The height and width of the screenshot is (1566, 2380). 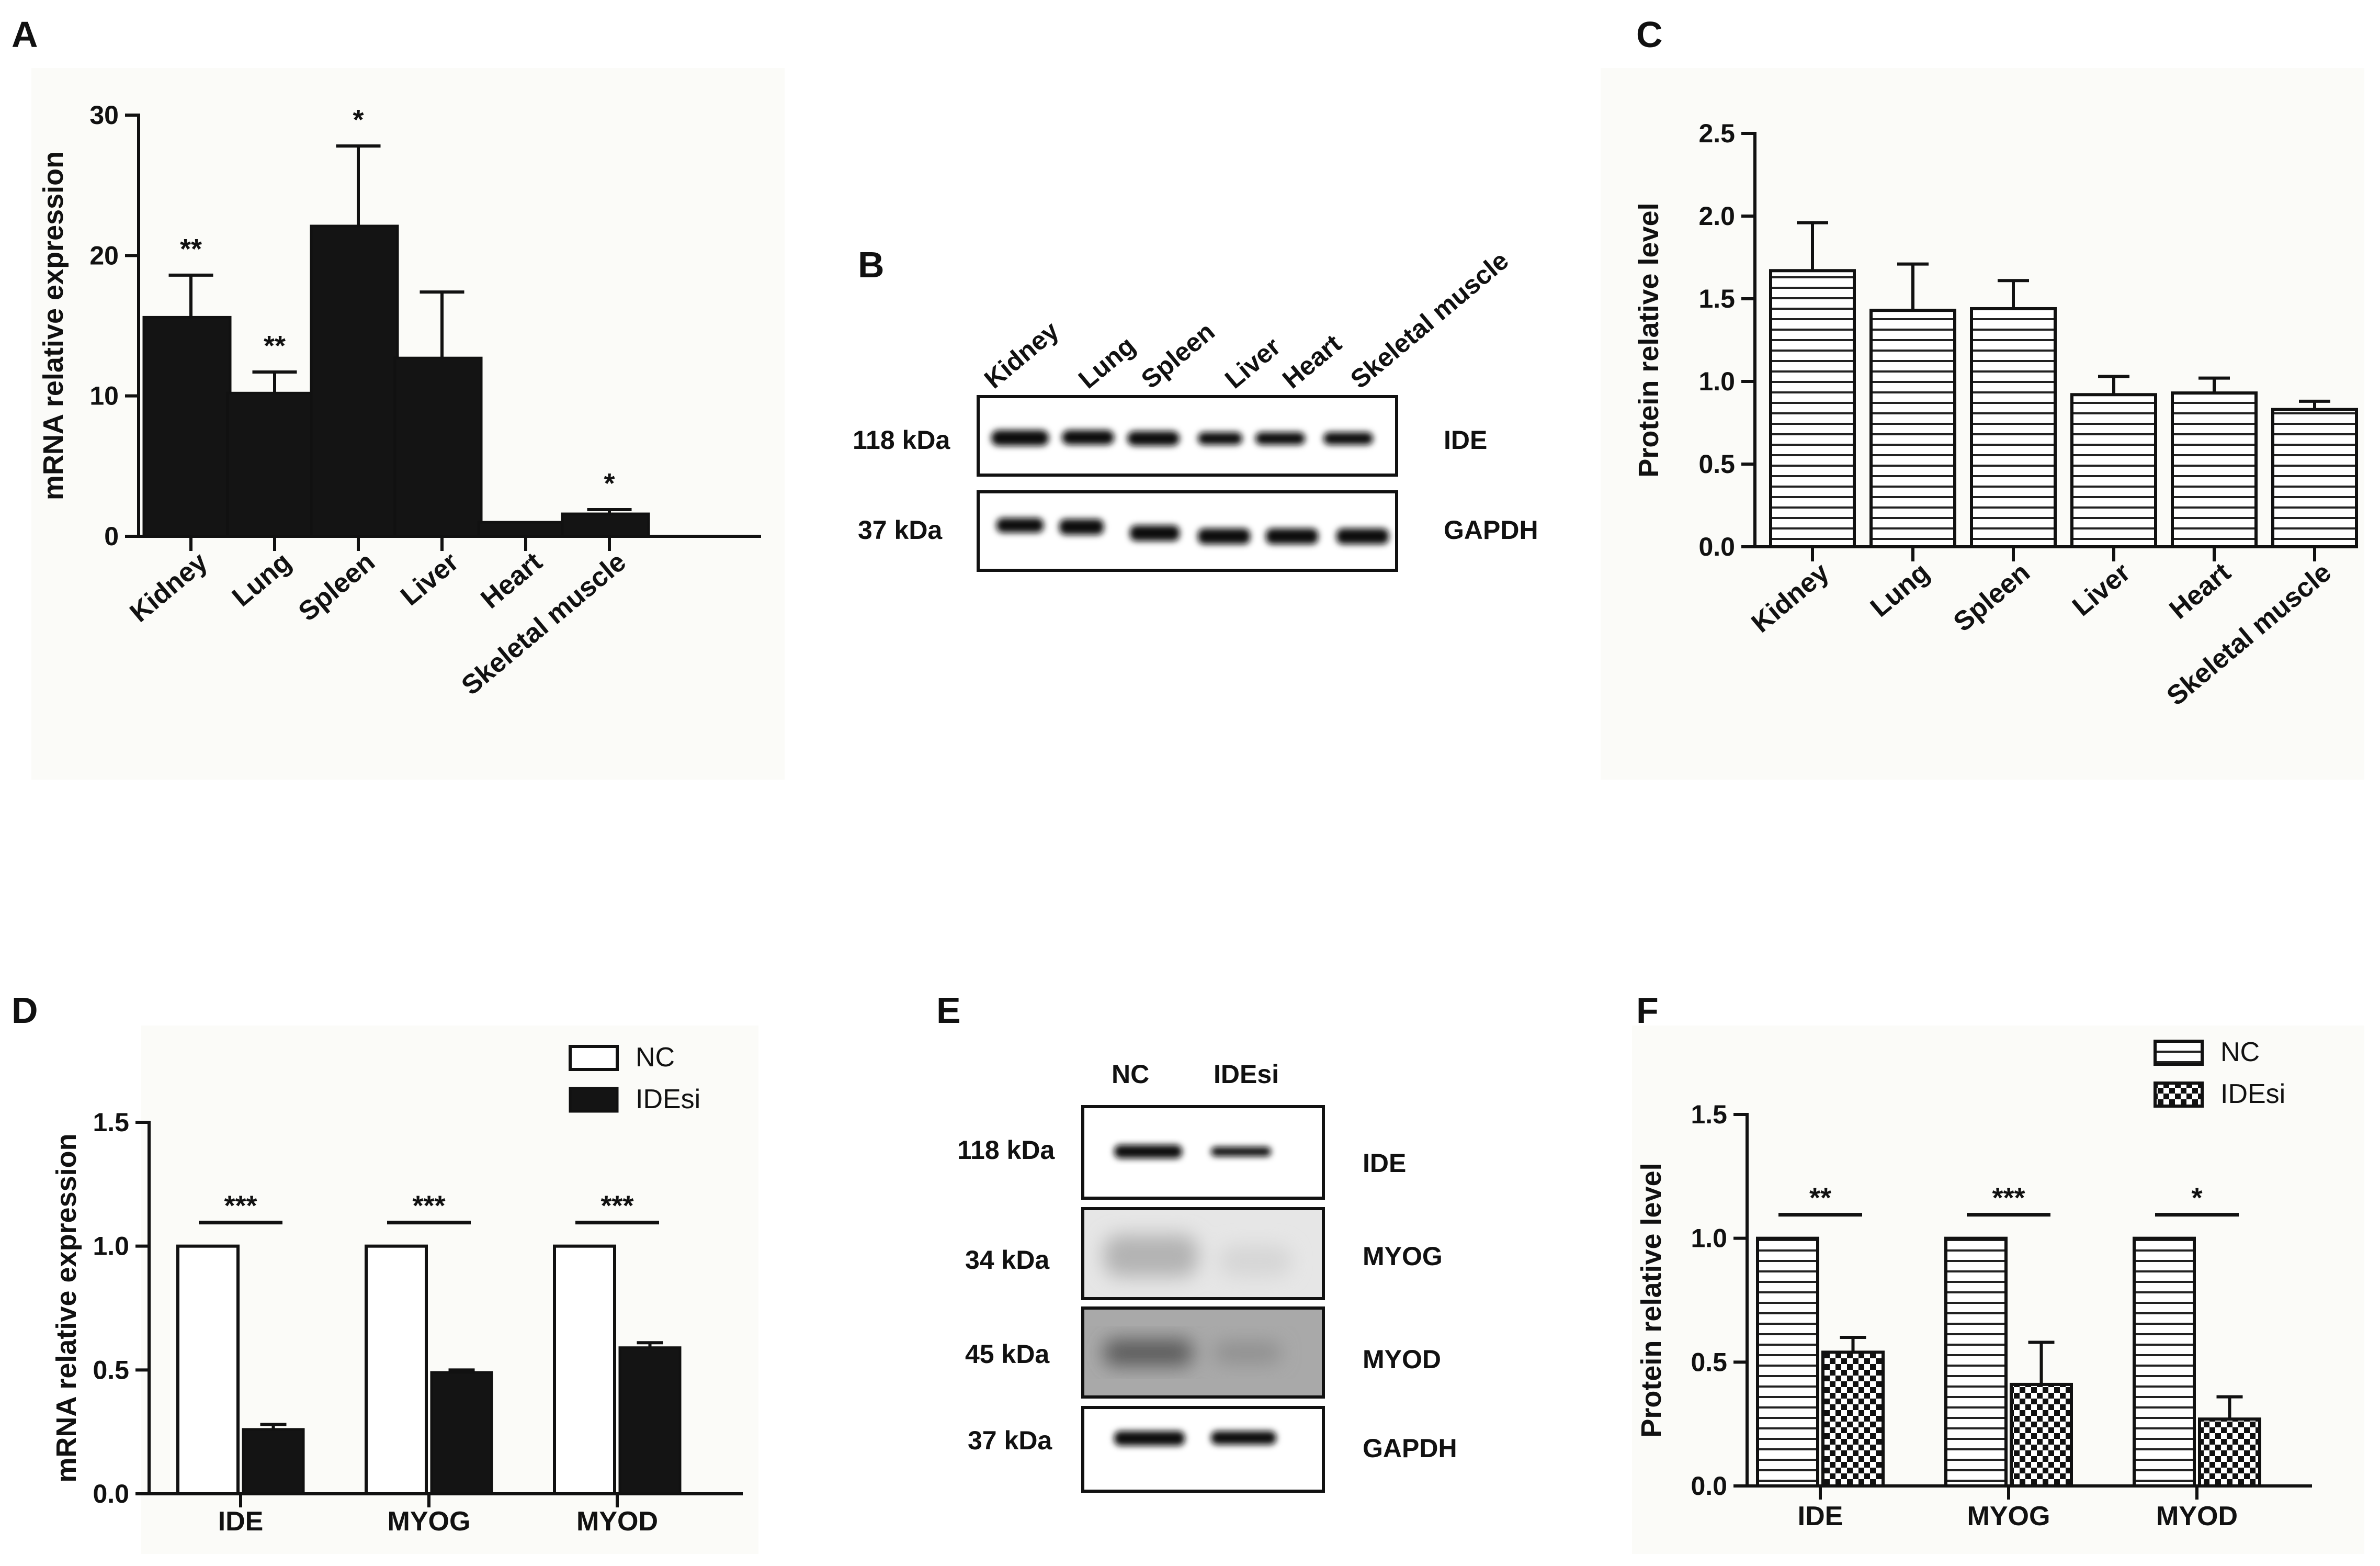 I want to click on blot-b-lane-2: Spleen, so click(x=1178, y=355).